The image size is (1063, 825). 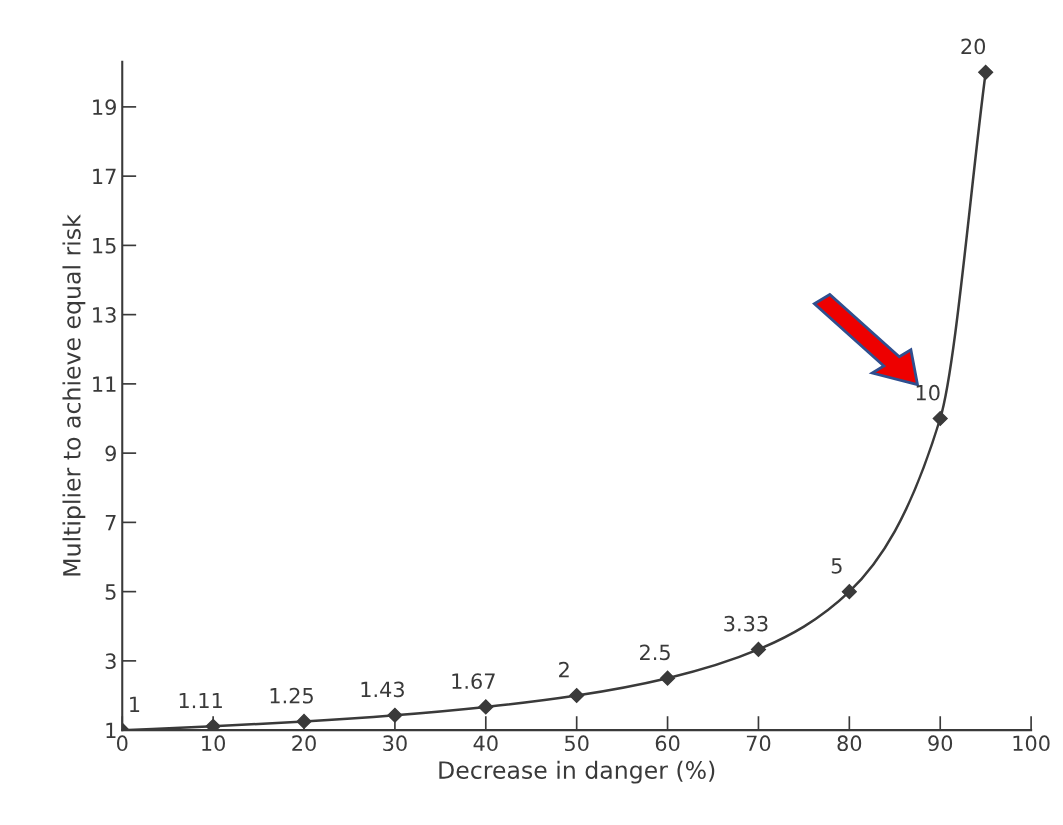 What do you see at coordinates (304, 743) in the screenshot?
I see `x-tick-label: 20` at bounding box center [304, 743].